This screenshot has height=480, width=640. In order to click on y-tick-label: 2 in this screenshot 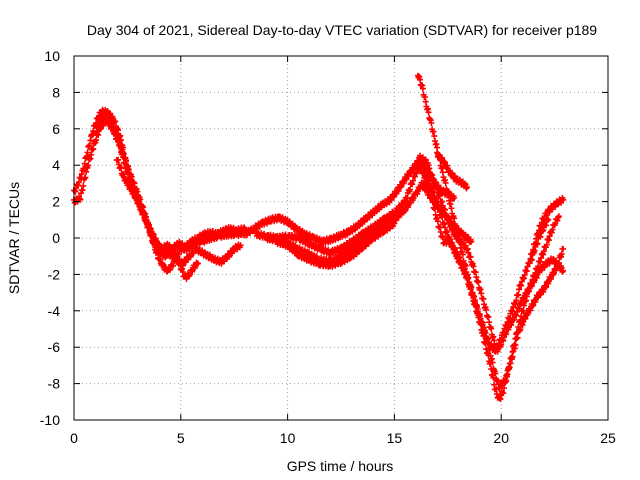, I will do `click(56, 202)`.